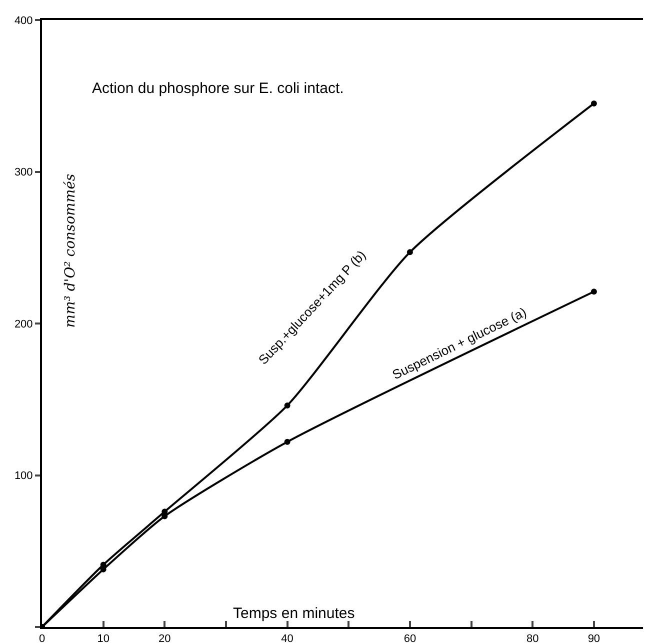  What do you see at coordinates (42, 638) in the screenshot?
I see `x-tick-label: 0` at bounding box center [42, 638].